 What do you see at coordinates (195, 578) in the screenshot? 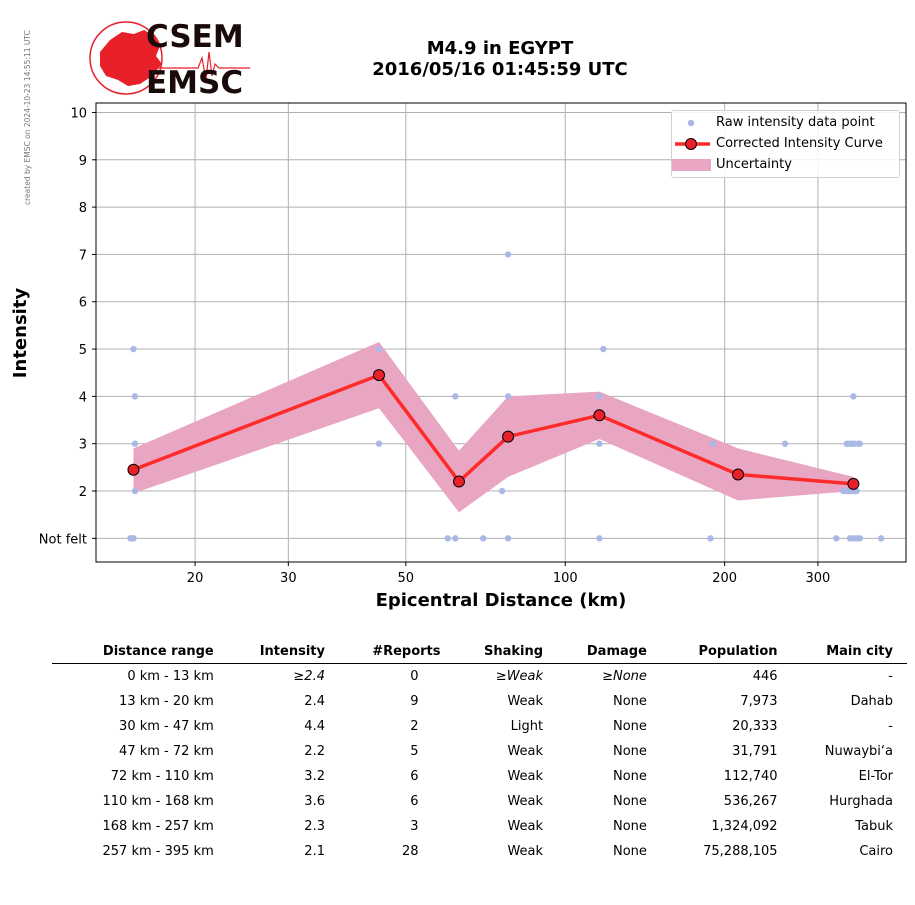
I see `x-tick-label: 20` at bounding box center [195, 578].